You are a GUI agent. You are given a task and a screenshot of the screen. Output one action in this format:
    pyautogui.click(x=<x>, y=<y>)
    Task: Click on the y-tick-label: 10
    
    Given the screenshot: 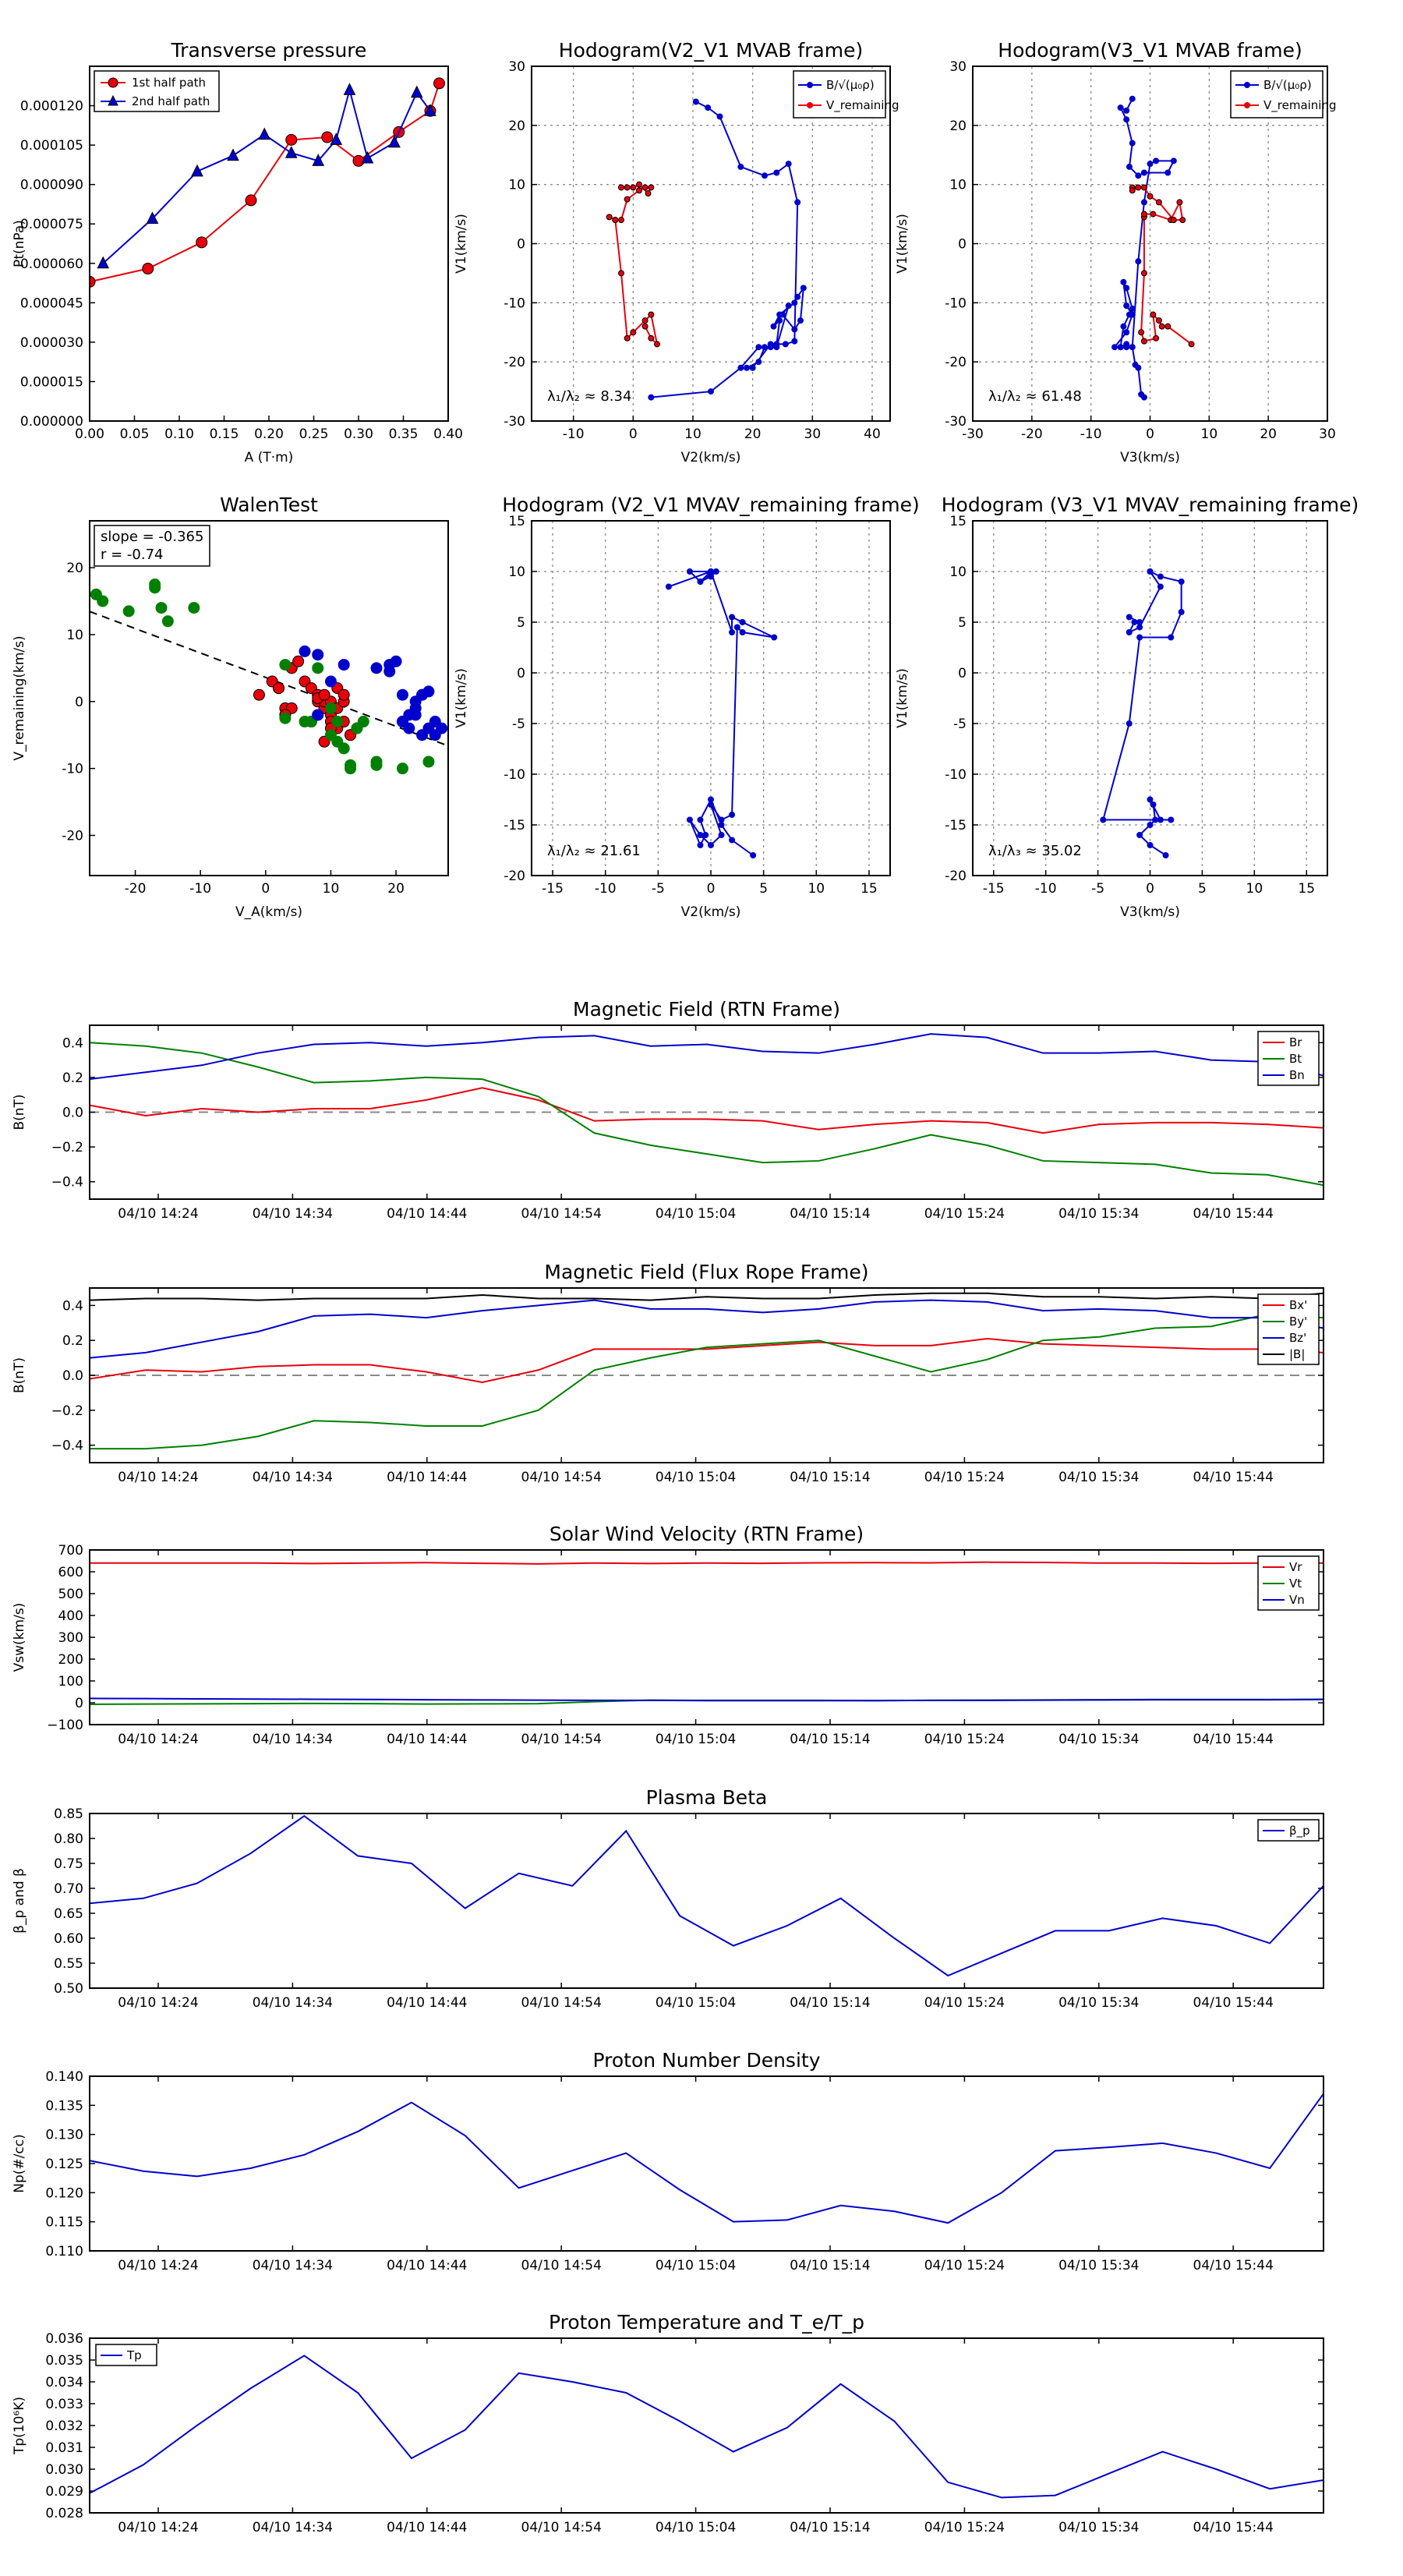 What is the action you would take?
    pyautogui.click(x=74, y=635)
    